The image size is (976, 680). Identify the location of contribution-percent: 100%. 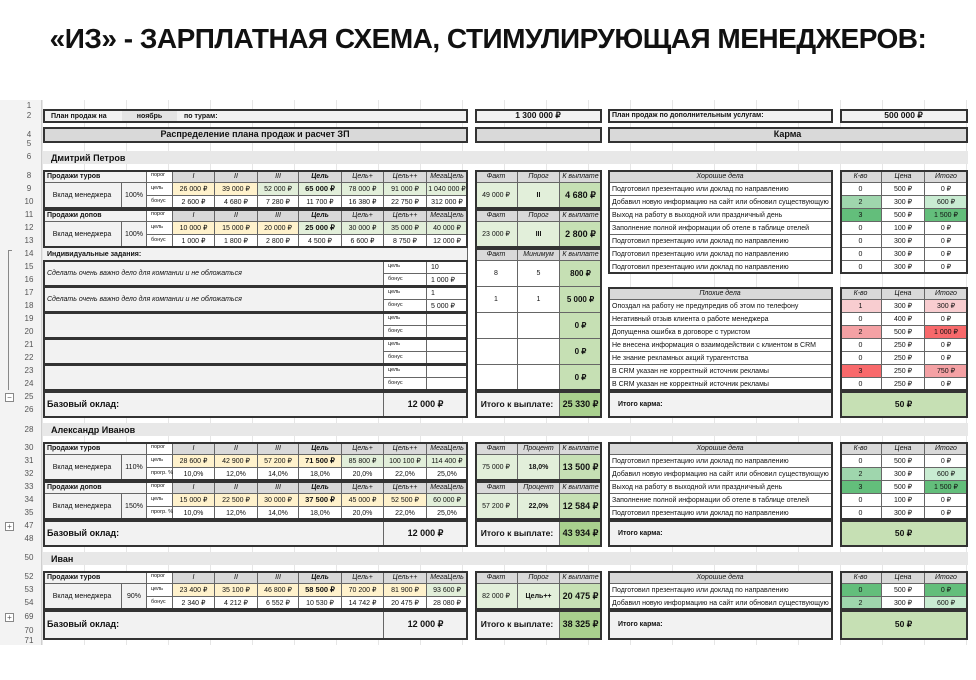
(134, 235).